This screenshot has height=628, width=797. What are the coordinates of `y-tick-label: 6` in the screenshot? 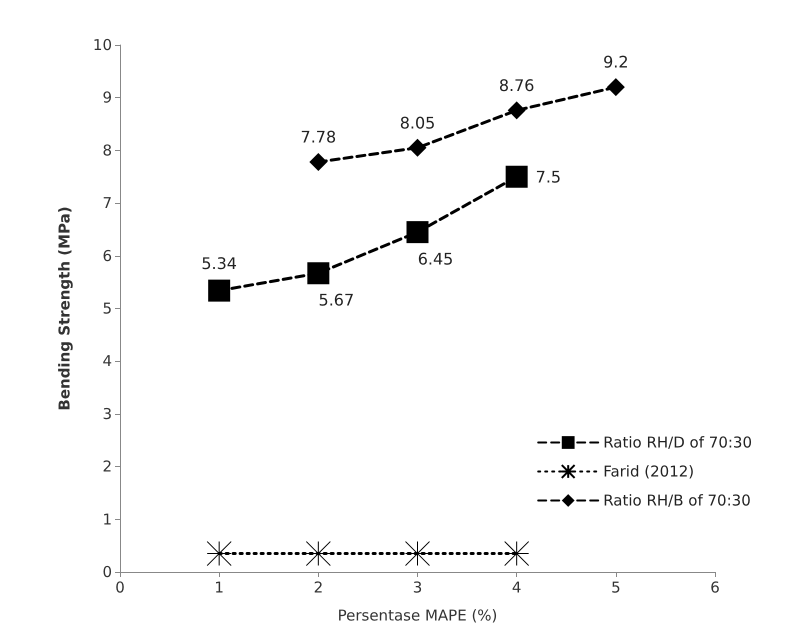 It's located at (107, 255).